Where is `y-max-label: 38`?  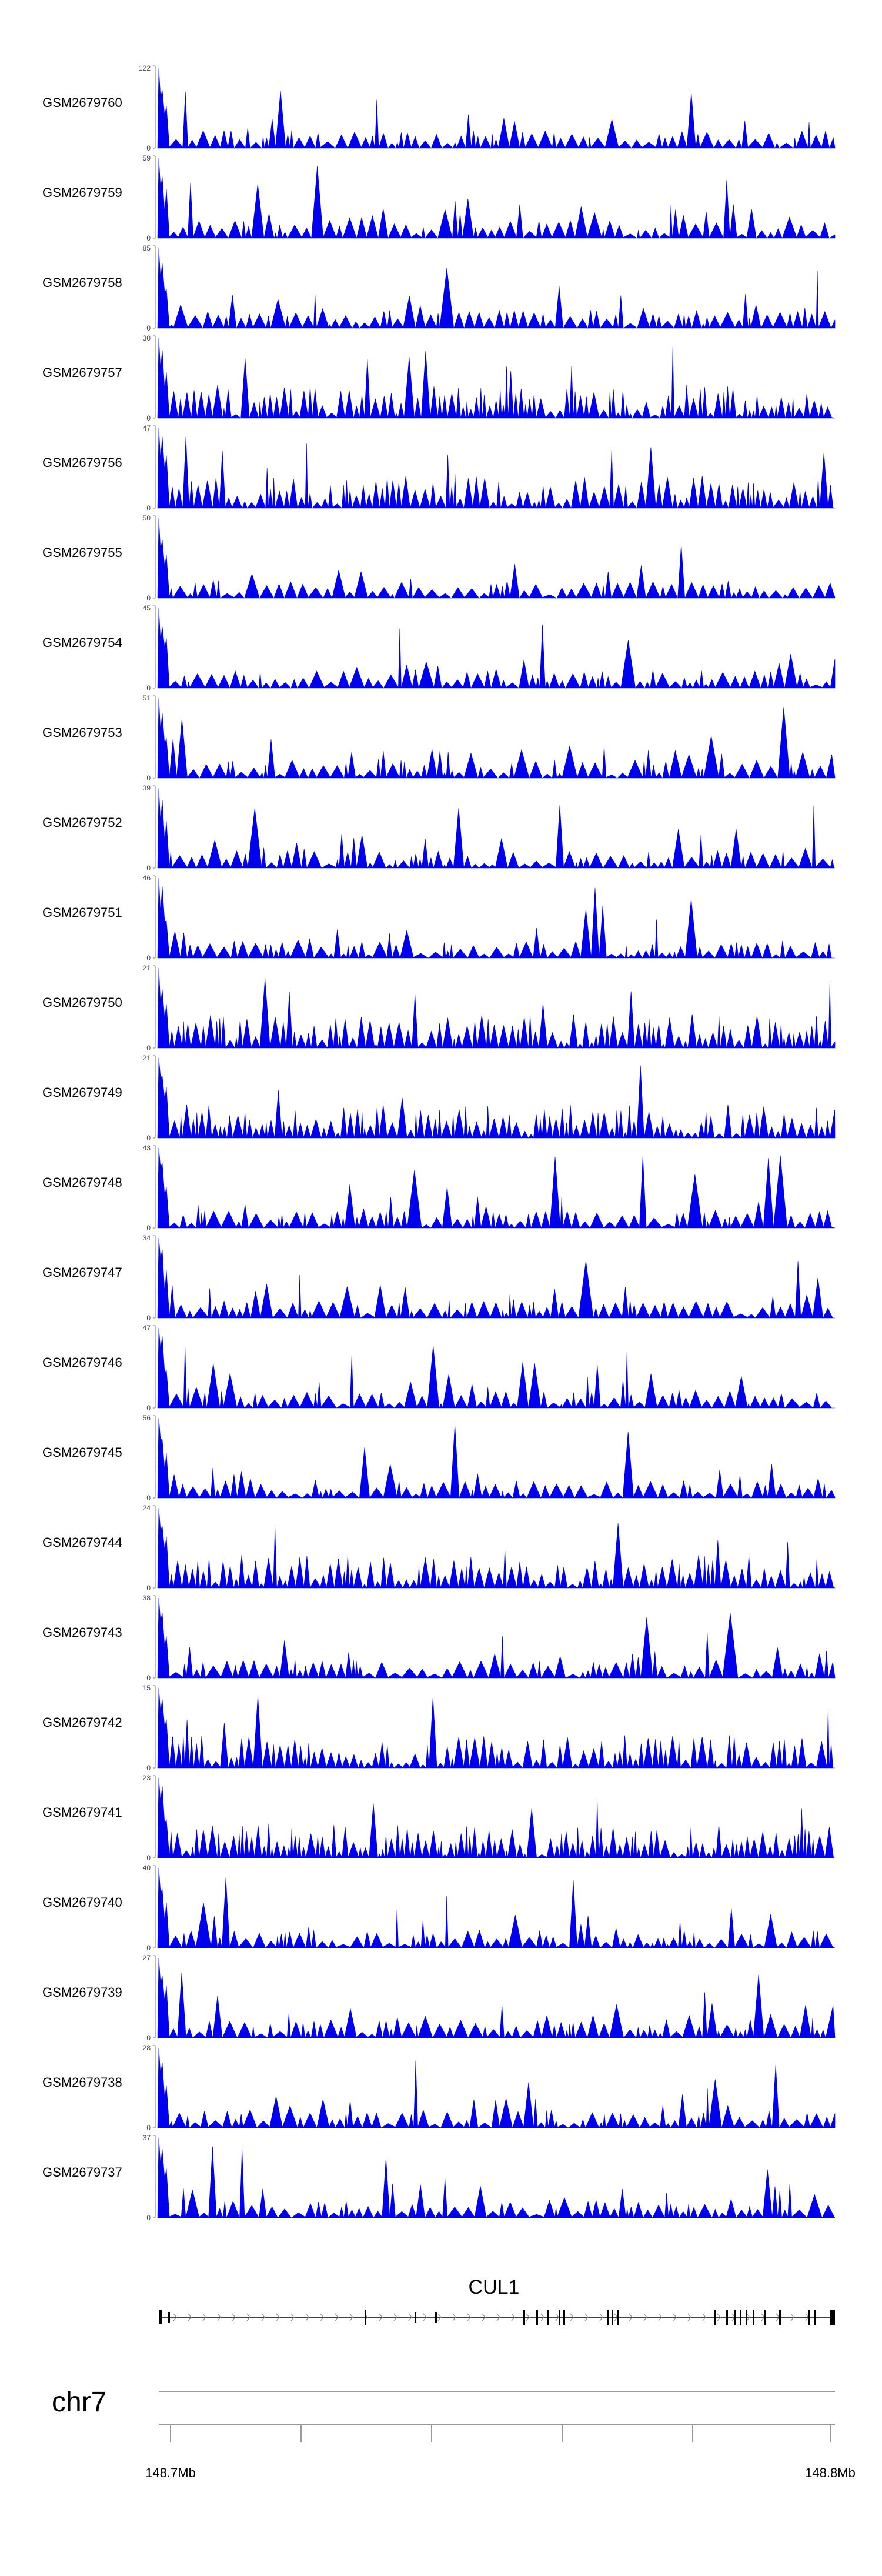
y-max-label: 38 is located at coordinates (147, 1598).